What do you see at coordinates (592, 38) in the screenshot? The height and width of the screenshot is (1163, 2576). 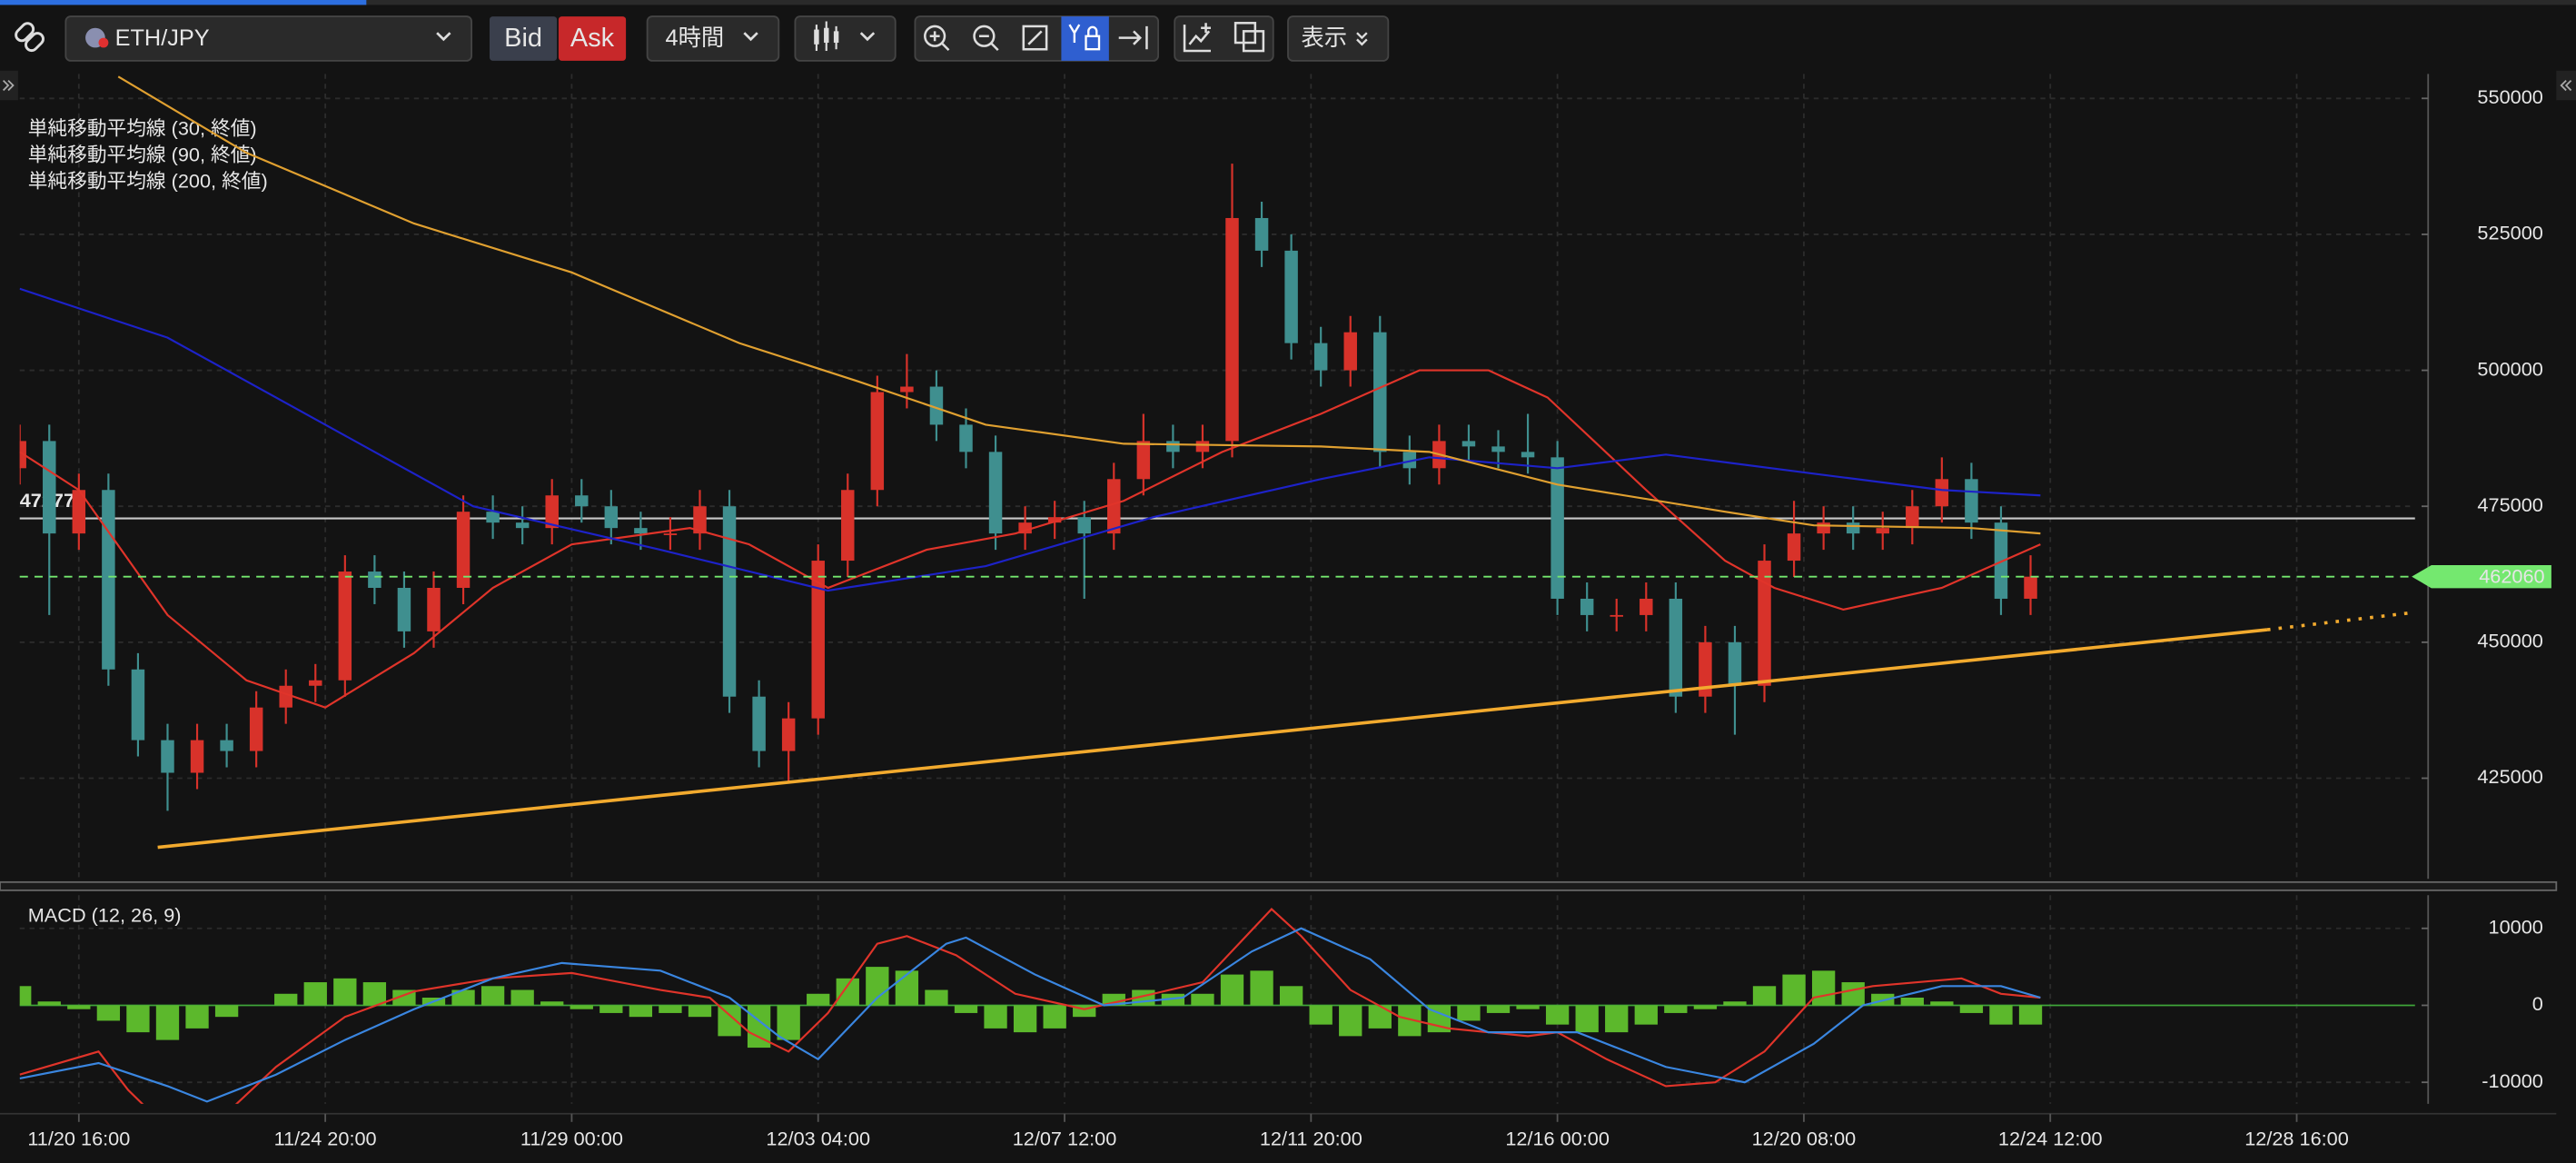 I see `ask-button: Ask` at bounding box center [592, 38].